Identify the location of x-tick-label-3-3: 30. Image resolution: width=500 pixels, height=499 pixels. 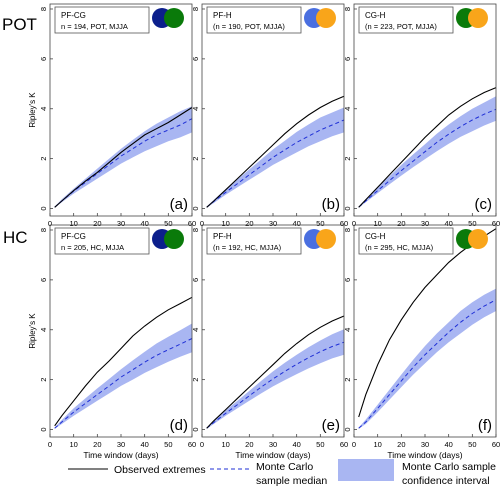
(121, 444).